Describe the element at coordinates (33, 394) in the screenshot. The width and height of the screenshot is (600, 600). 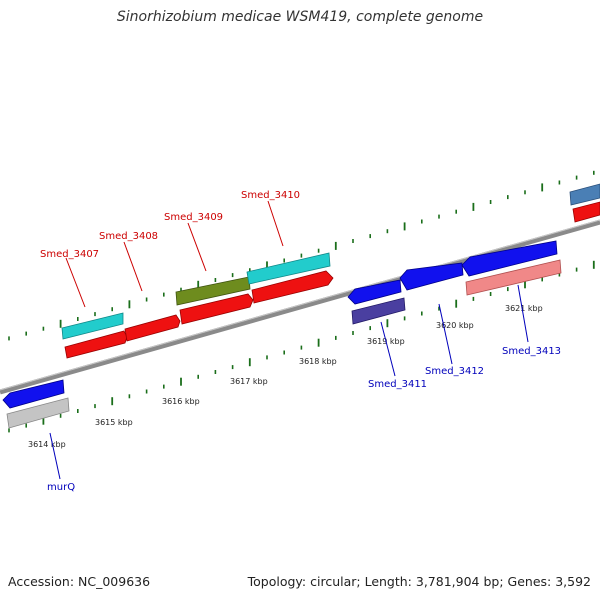
I see `gene-murq` at that location.